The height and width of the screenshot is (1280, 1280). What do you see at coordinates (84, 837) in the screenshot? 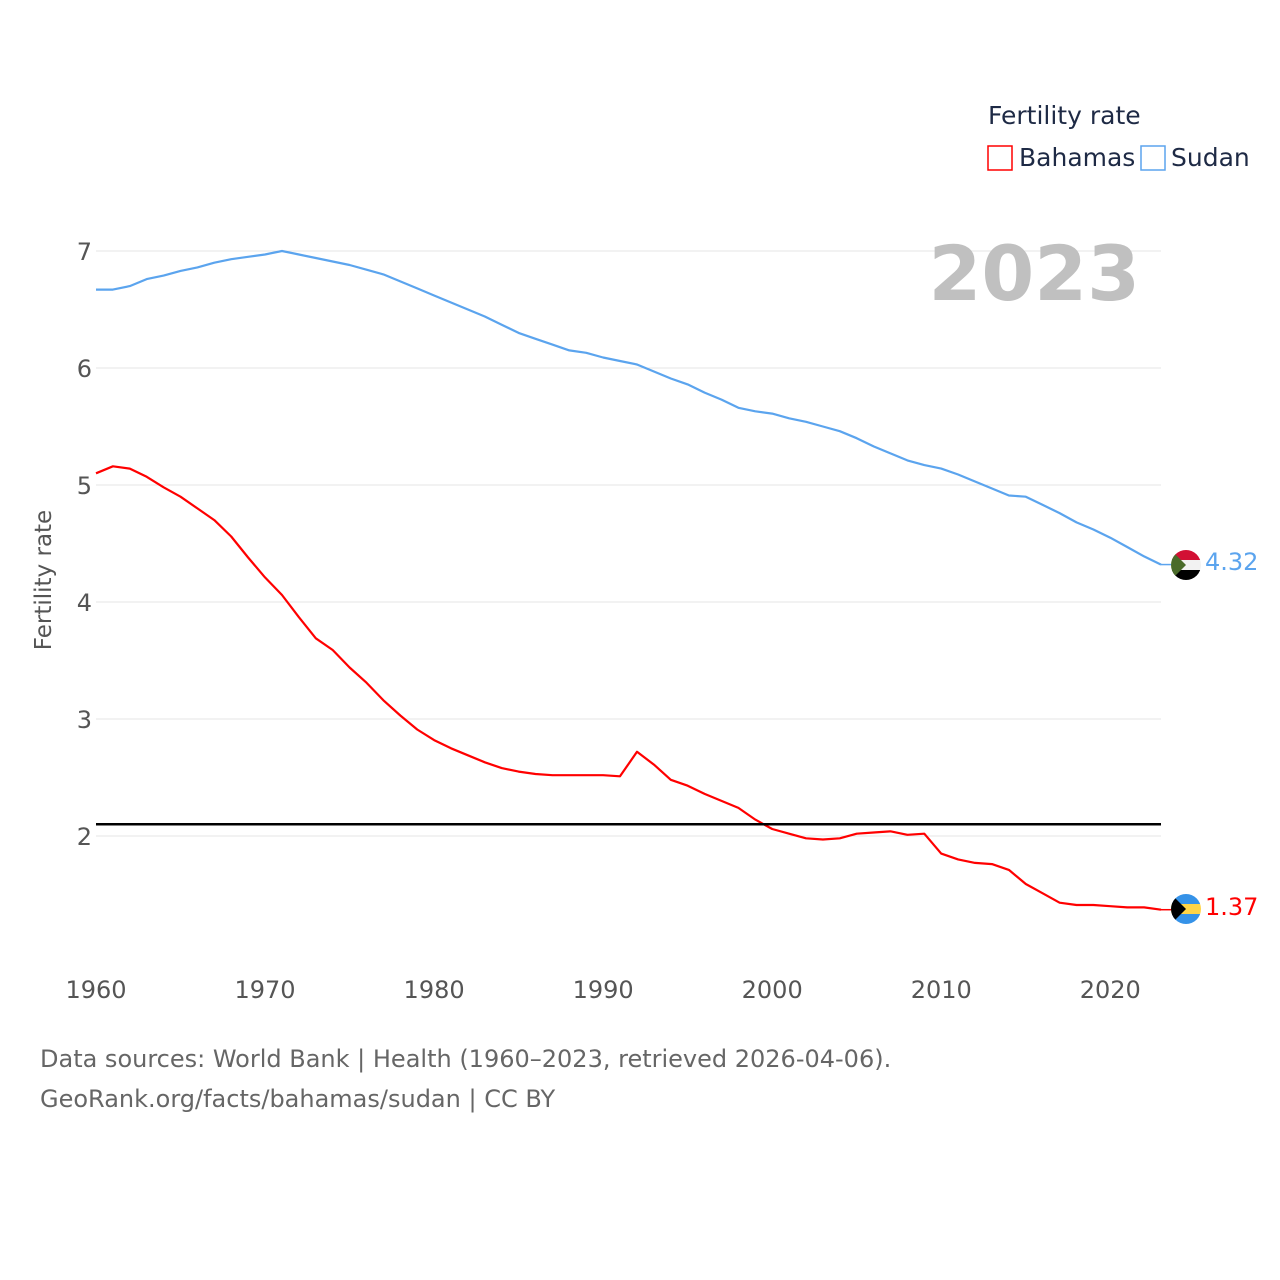
I see `y-tick-label: 2` at bounding box center [84, 837].